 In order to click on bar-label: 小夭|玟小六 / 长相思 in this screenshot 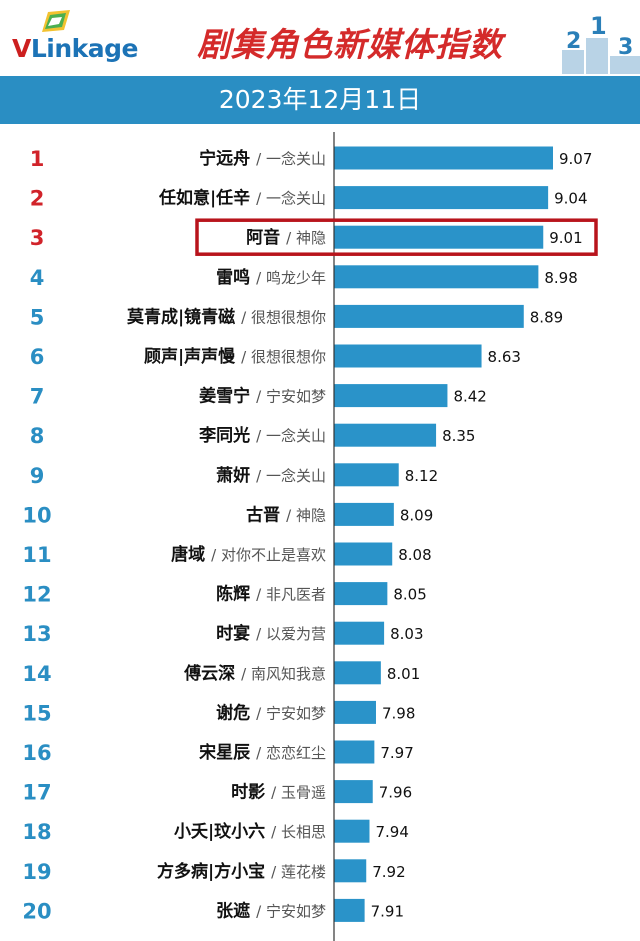, I will do `click(250, 831)`.